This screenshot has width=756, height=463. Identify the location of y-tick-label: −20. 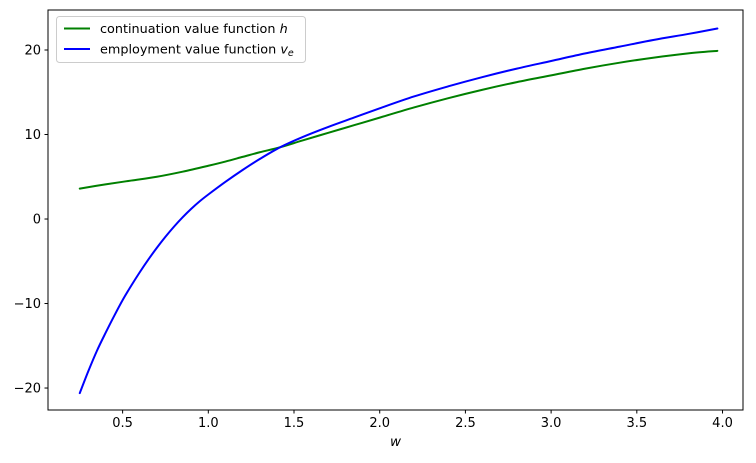
(27, 389).